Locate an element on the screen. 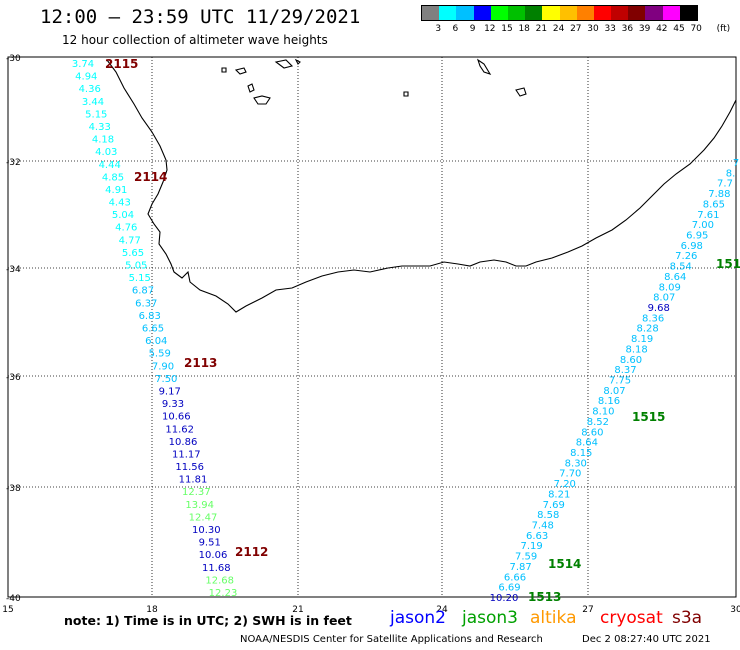  wave-height-value: 9.68 is located at coordinates (659, 308).